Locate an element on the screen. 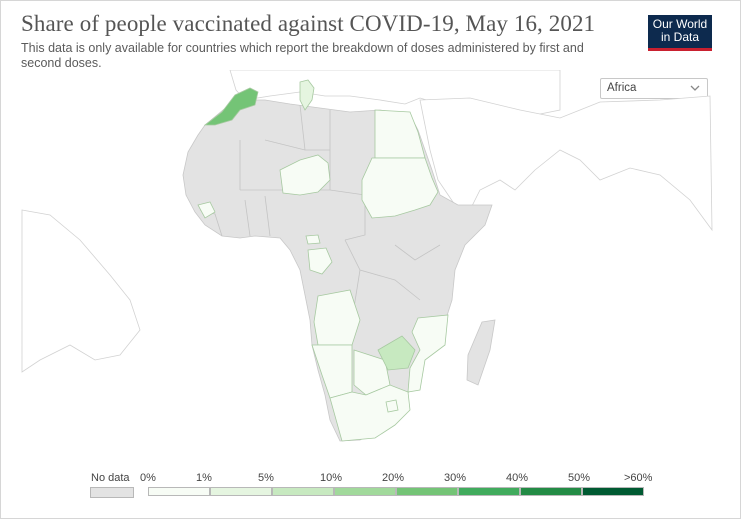 Image resolution: width=741 pixels, height=519 pixels. country-madagascar is located at coordinates (481, 352).